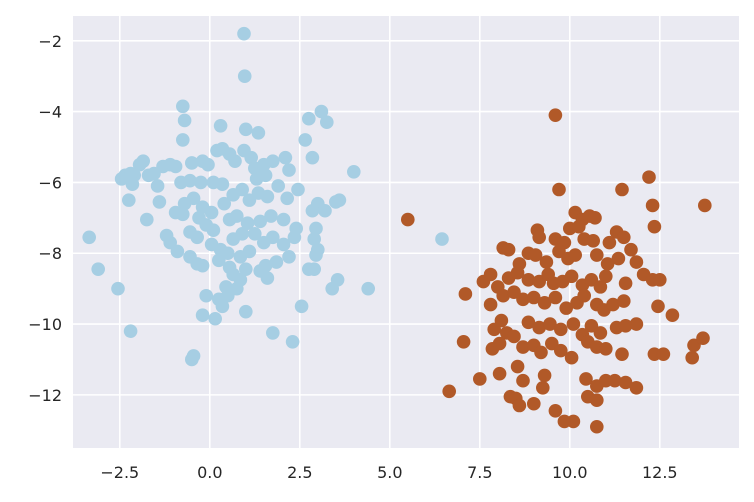  What do you see at coordinates (119, 472) in the screenshot?
I see `x-tick-label: −2.5` at bounding box center [119, 472].